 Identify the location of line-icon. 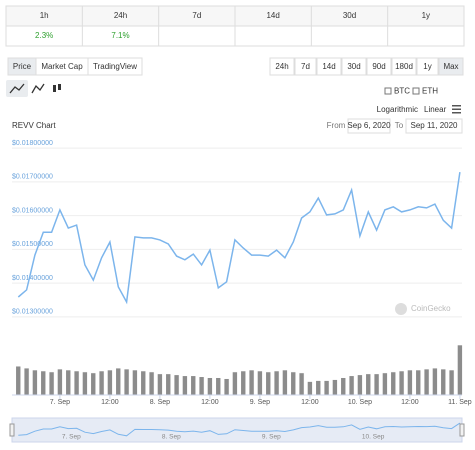
(17, 88).